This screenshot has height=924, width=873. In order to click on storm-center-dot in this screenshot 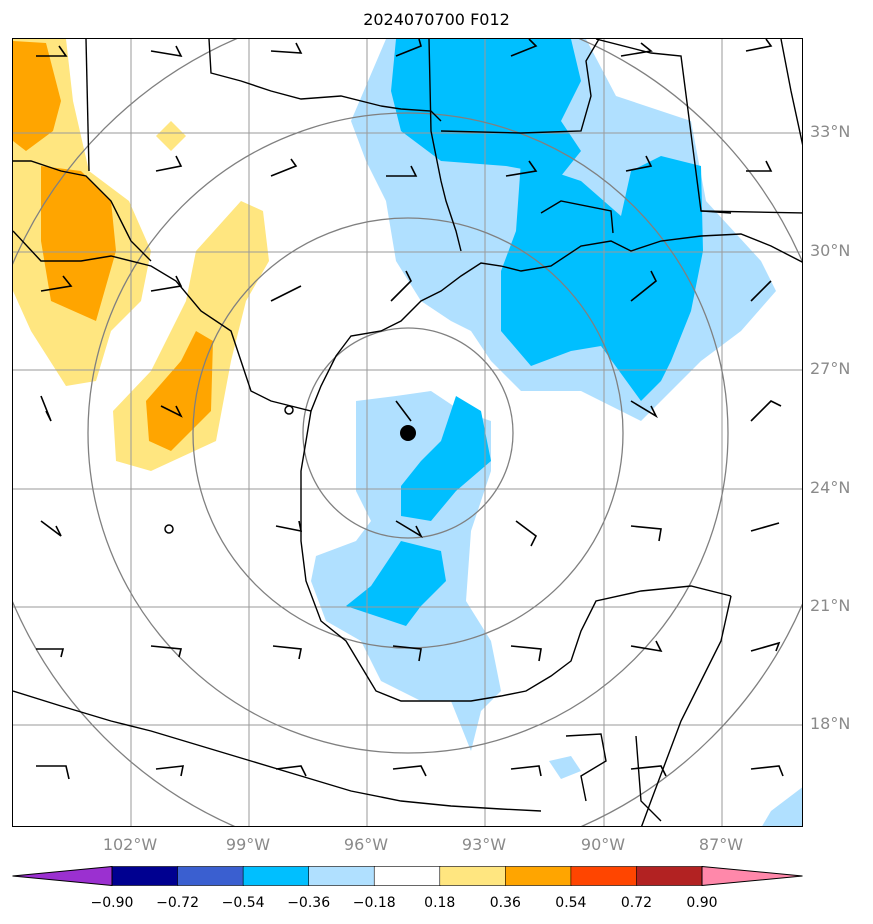, I will do `click(408, 433)`.